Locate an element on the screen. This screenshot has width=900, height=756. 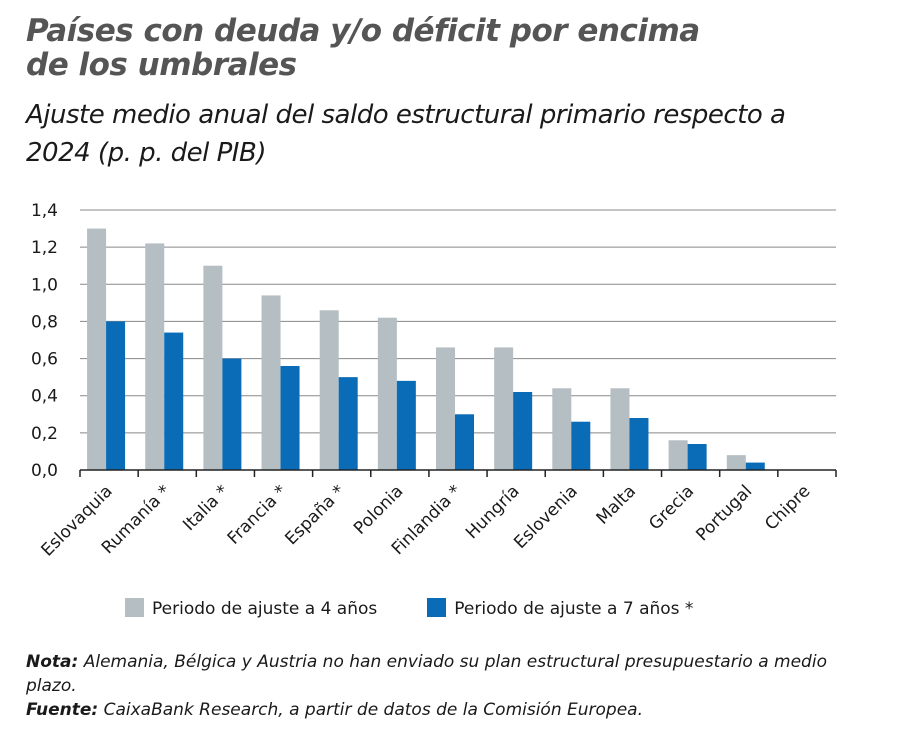
x-tick-label: Chipre is located at coordinates (787, 507).